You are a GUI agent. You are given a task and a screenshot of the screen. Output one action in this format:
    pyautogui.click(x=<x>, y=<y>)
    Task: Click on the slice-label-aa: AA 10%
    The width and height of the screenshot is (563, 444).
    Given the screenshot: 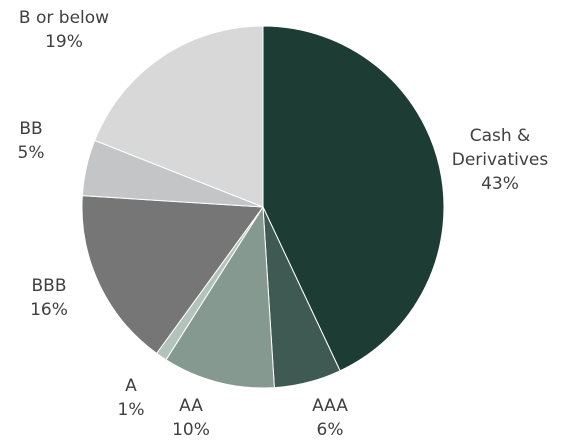 What is the action you would take?
    pyautogui.click(x=191, y=418)
    